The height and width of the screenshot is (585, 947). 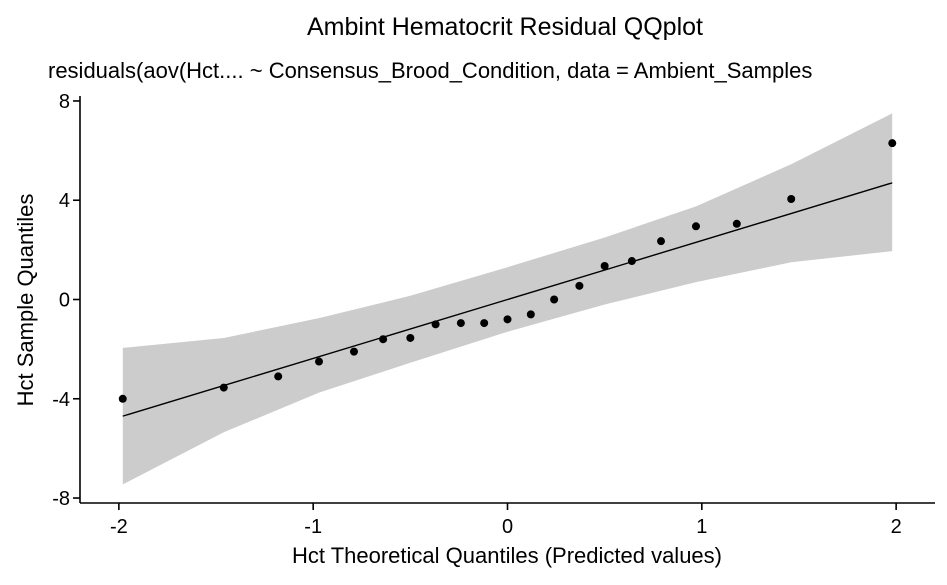 What do you see at coordinates (64, 201) in the screenshot?
I see `y-tick-label: 4` at bounding box center [64, 201].